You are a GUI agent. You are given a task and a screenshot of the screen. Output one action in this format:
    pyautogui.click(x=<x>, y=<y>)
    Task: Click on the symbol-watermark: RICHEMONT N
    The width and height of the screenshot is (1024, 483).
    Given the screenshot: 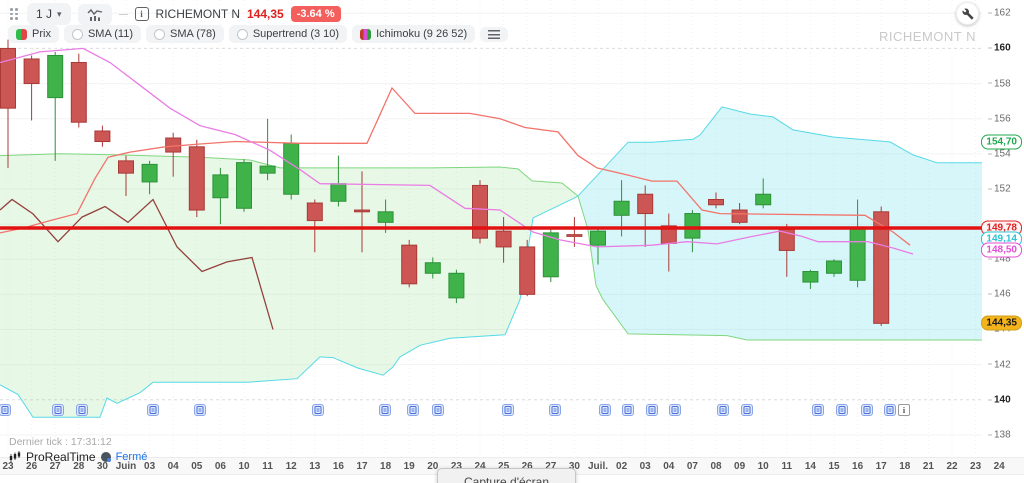 What is the action you would take?
    pyautogui.click(x=927, y=36)
    